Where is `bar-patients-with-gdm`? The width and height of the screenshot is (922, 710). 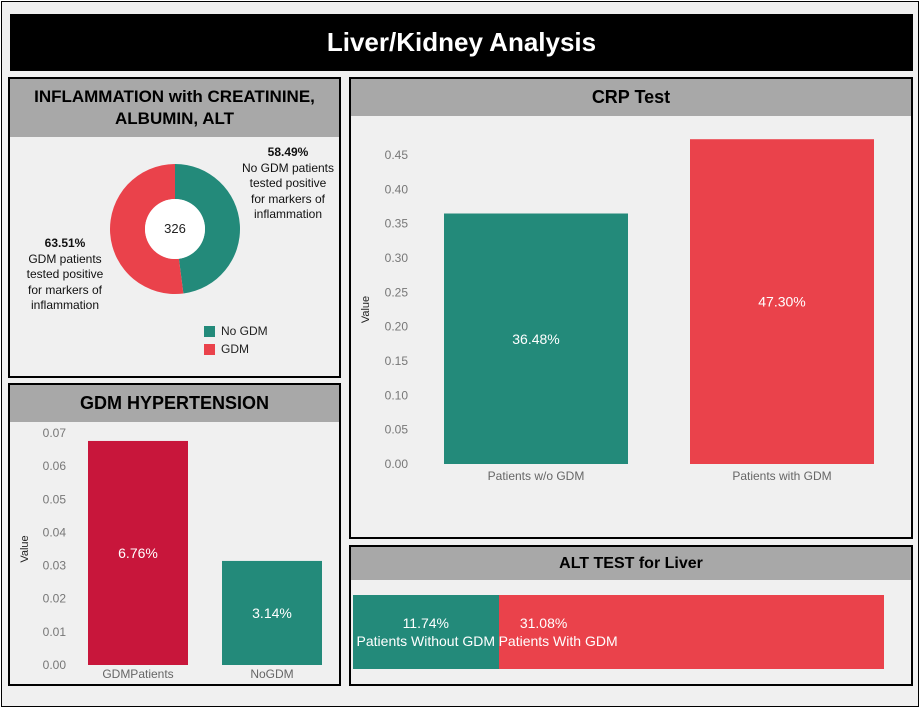 bar-patients-with-gdm is located at coordinates (782, 301).